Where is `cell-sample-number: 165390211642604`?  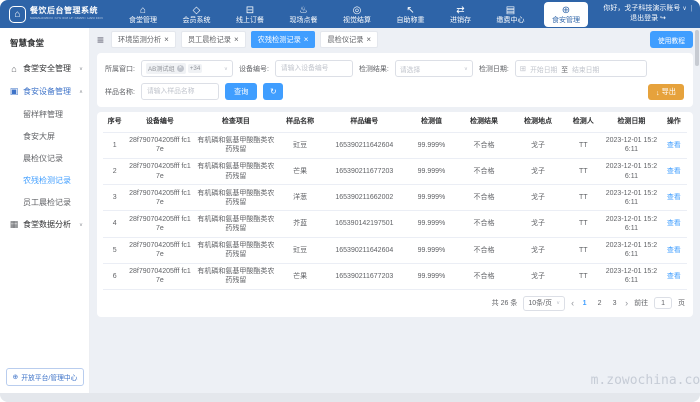 cell-sample-number: 165390211642604 is located at coordinates (364, 250).